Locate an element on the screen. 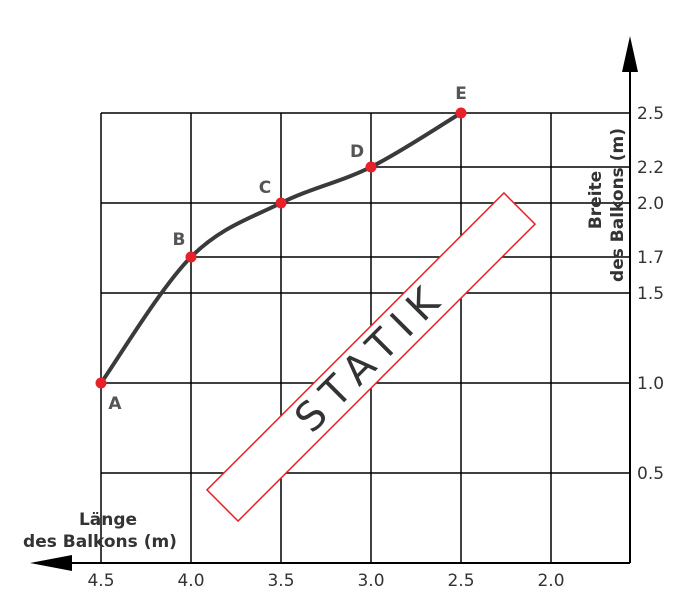  y-tick-label: 1.0 is located at coordinates (650, 384).